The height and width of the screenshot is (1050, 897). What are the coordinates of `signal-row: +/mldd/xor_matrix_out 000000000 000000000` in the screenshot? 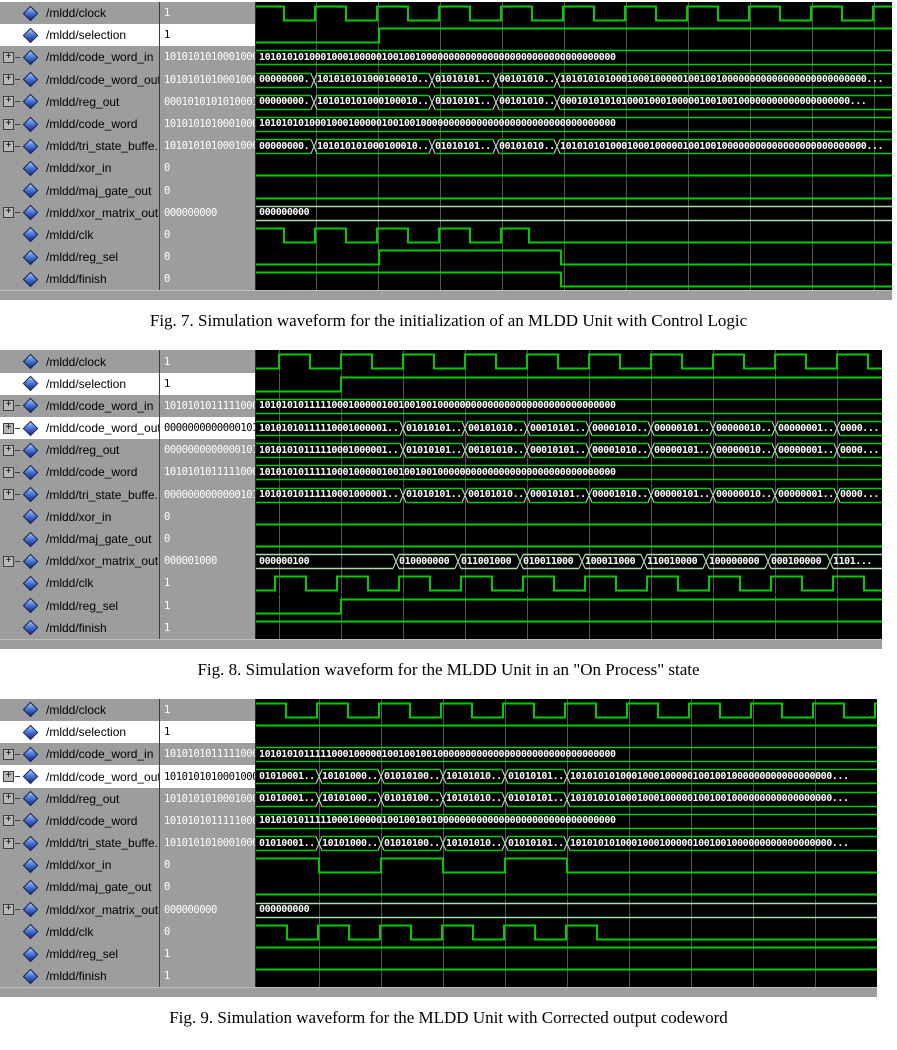 It's located at (438, 909).